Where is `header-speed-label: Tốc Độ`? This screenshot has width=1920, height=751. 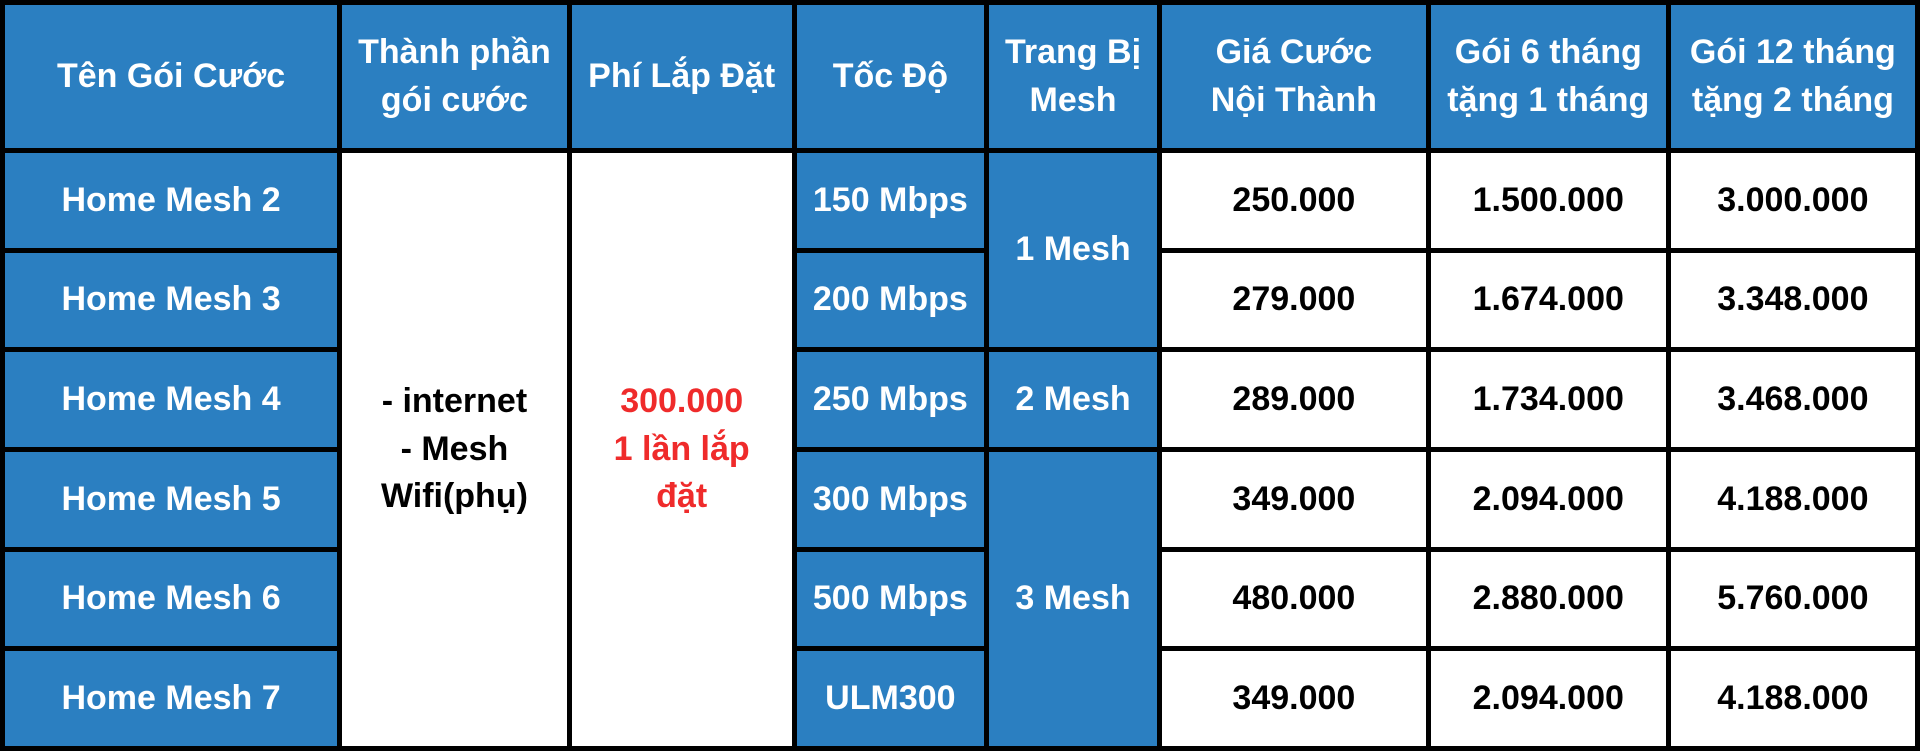 header-speed-label: Tốc Độ is located at coordinates (890, 75).